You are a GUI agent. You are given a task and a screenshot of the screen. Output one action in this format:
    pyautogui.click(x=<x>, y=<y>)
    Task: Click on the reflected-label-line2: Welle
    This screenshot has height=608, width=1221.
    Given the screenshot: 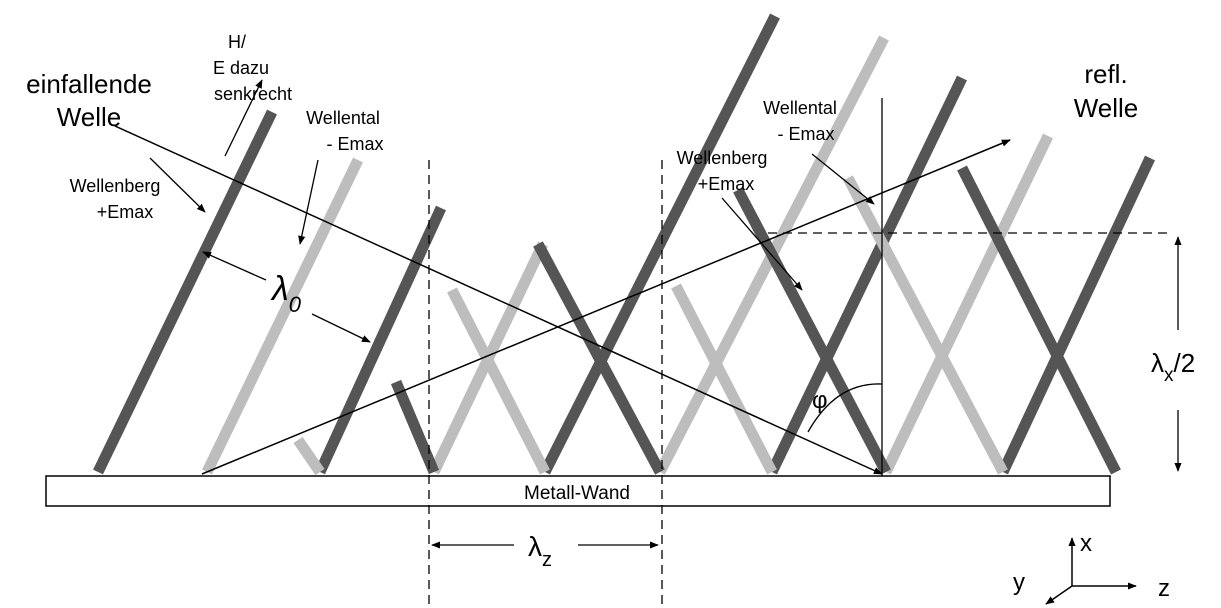 What is the action you would take?
    pyautogui.click(x=1106, y=108)
    